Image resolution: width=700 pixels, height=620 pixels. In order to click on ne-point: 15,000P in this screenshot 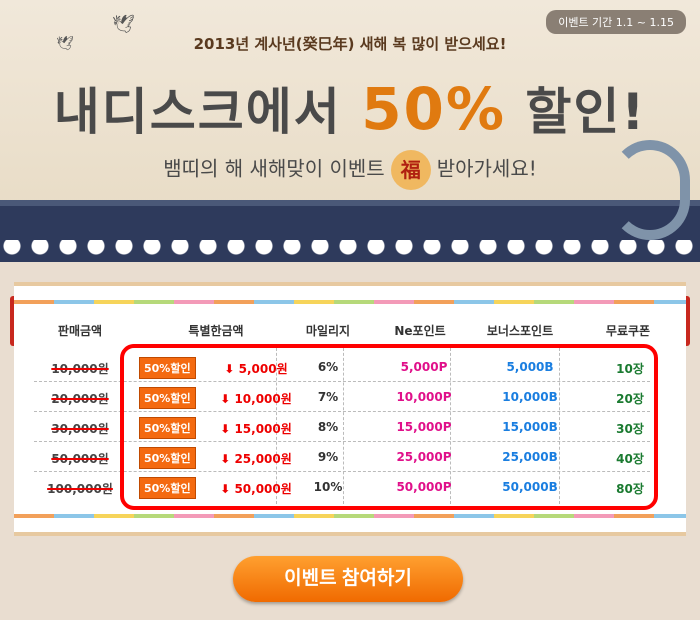, I will do `click(424, 427)`.